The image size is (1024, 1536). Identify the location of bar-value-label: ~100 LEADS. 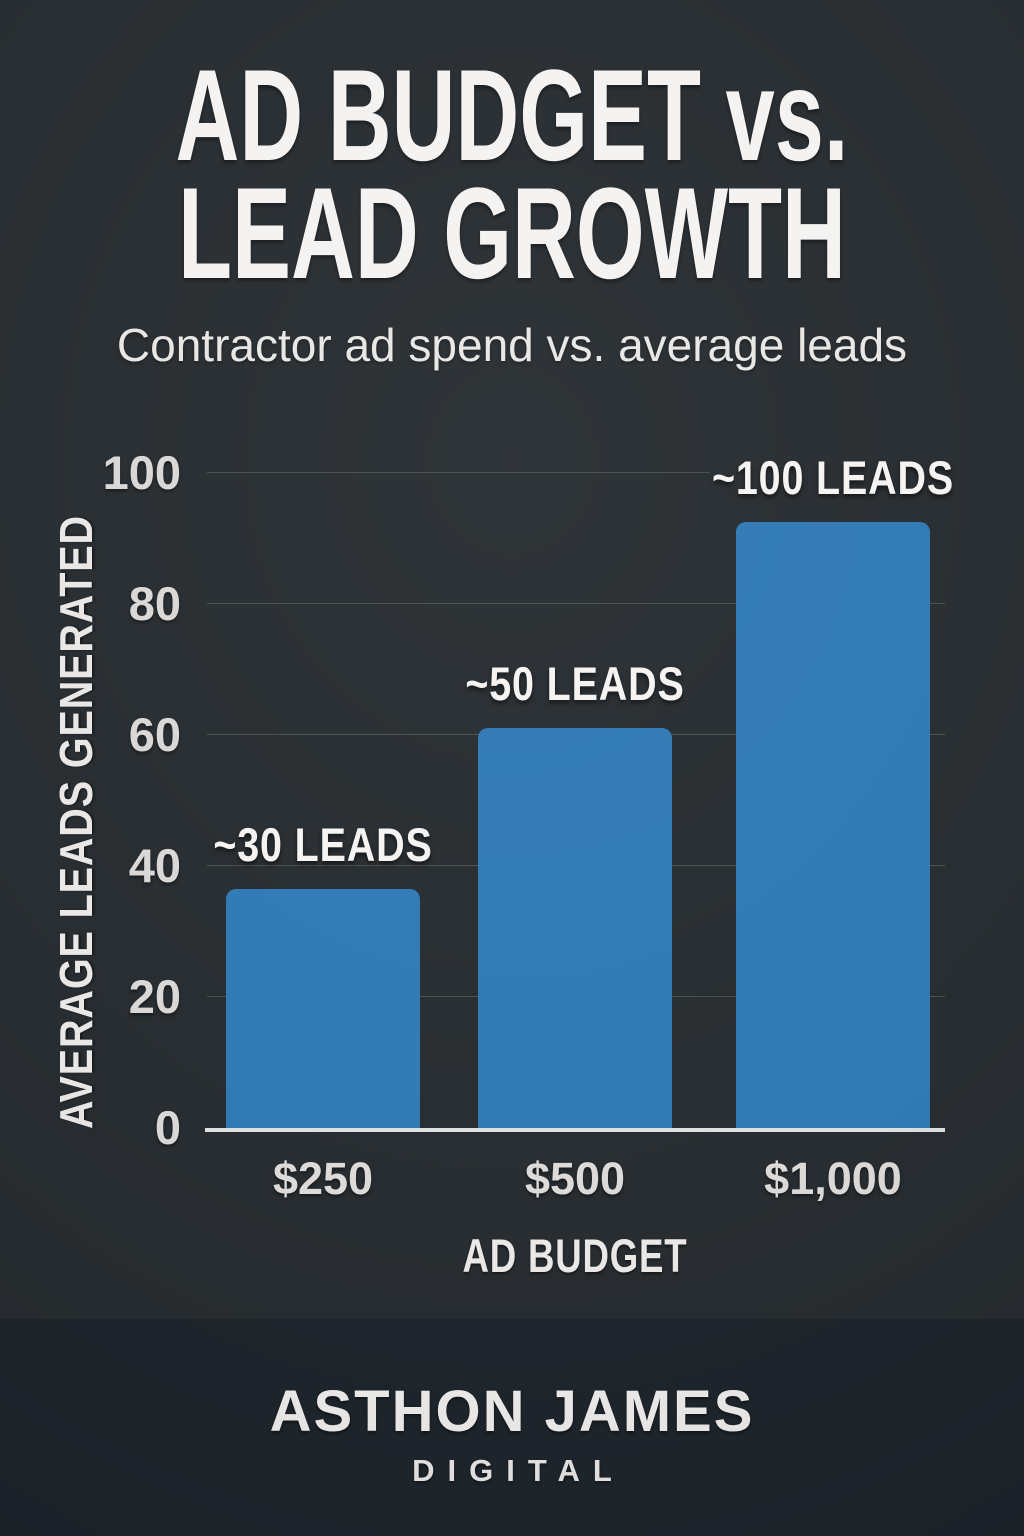
(833, 478).